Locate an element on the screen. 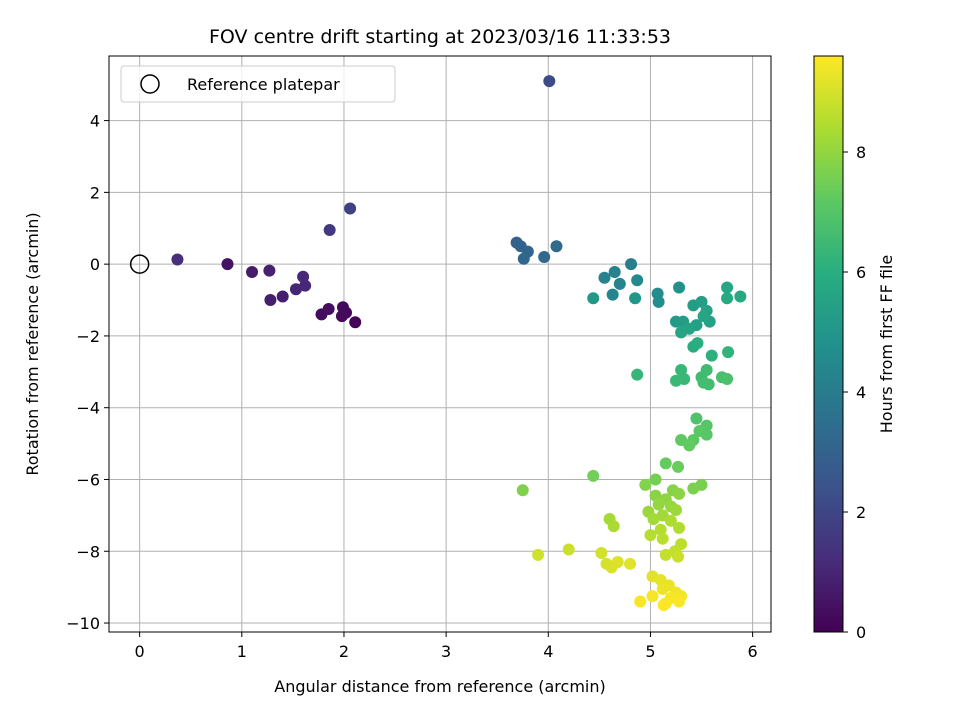  legend-entry-reference-platepar: Reference platepar is located at coordinates (263, 84).